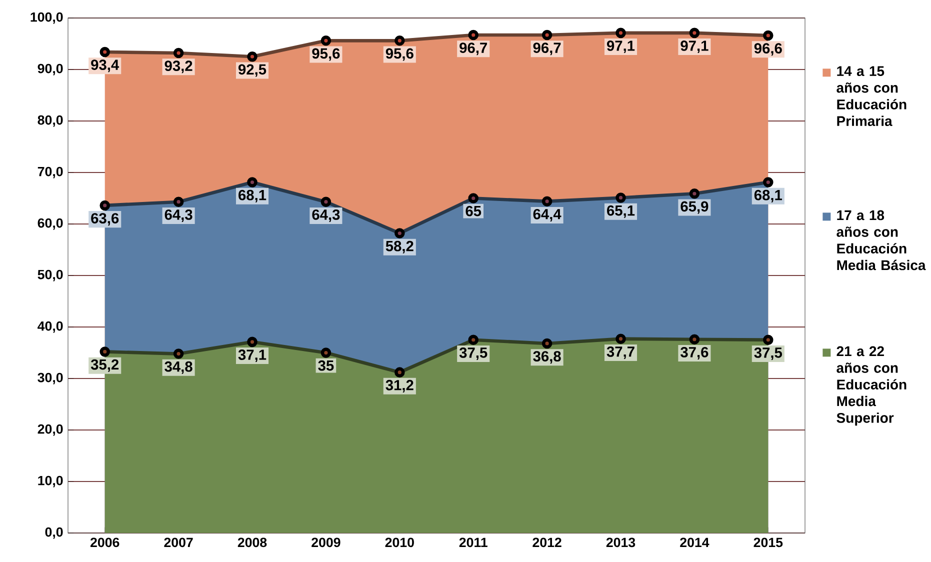 The image size is (931, 562). Describe the element at coordinates (547, 357) in the screenshot. I see `data-label: 36,8` at that location.